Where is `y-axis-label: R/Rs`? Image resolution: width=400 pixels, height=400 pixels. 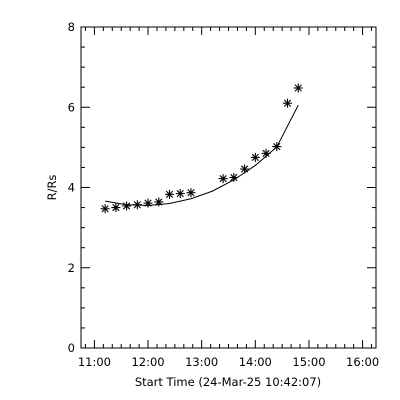
y-axis-label: R/Rs is located at coordinates (52, 188).